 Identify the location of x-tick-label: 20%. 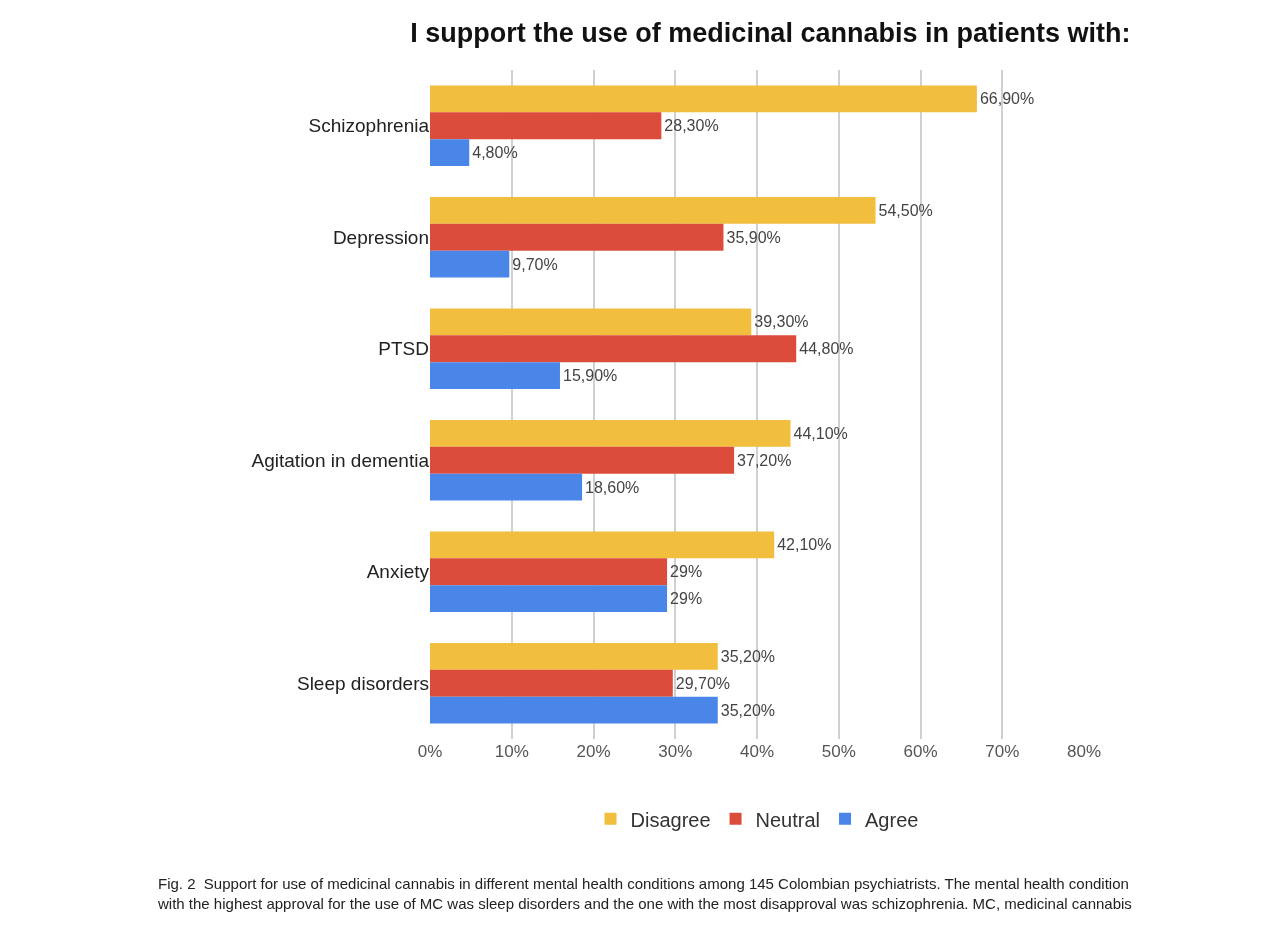
(593, 751).